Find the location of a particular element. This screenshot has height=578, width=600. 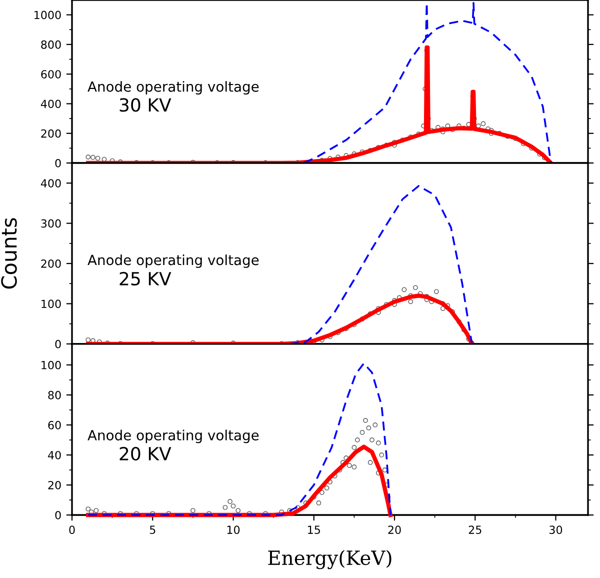

annotation: 25 KV is located at coordinates (146, 279).